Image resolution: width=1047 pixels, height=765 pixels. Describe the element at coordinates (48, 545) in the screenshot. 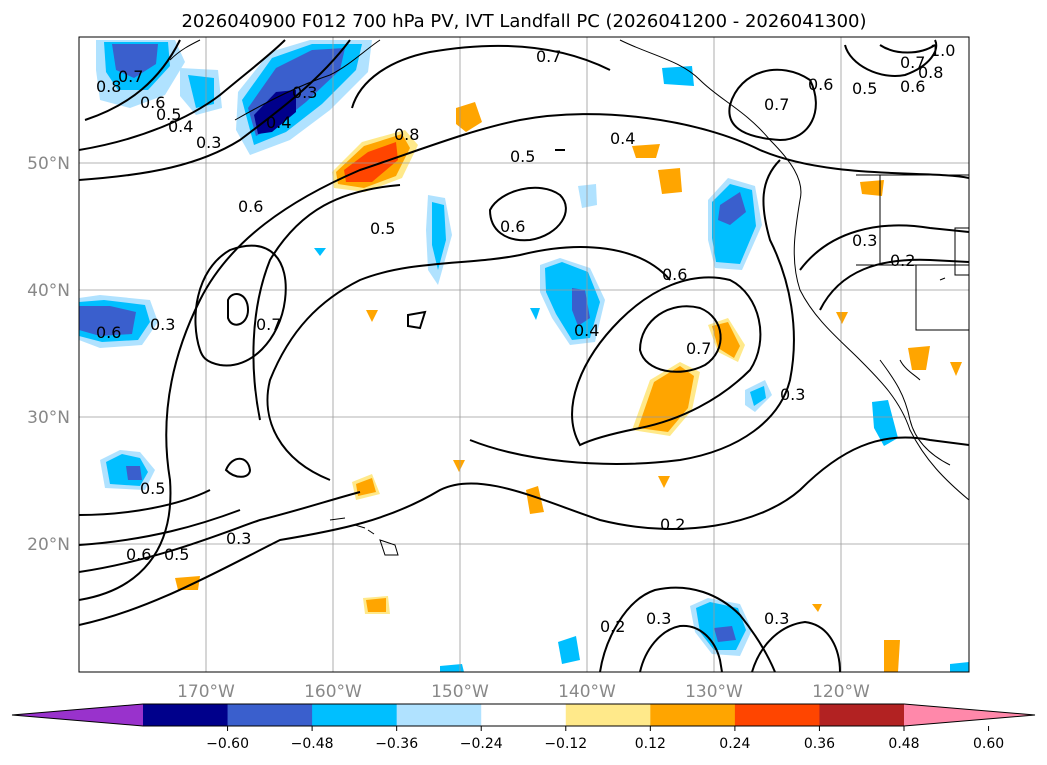

I see `lat-label: 20°N` at that location.